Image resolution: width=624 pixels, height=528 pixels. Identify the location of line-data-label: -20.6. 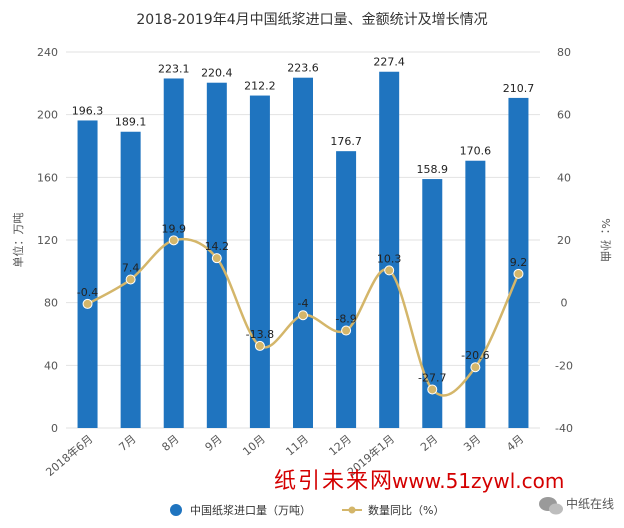
(475, 355).